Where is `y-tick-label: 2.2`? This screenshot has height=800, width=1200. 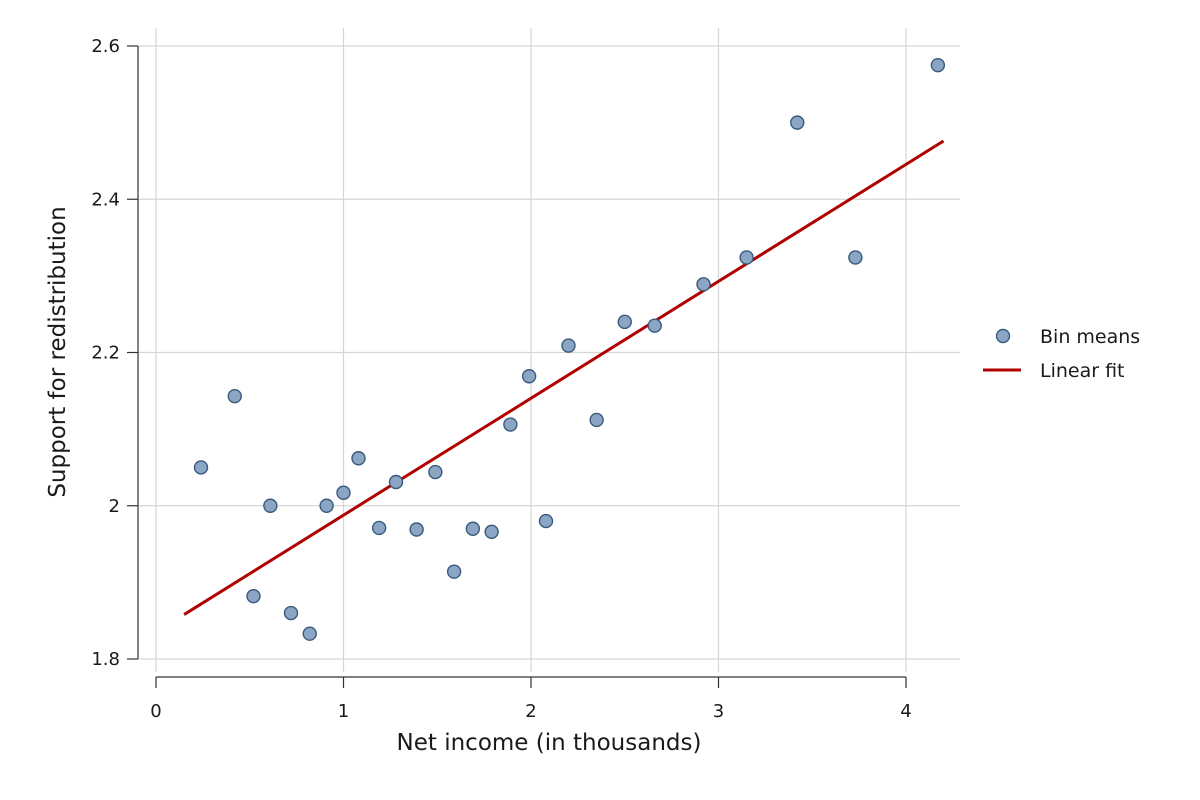
y-tick-label: 2.2 is located at coordinates (105, 353).